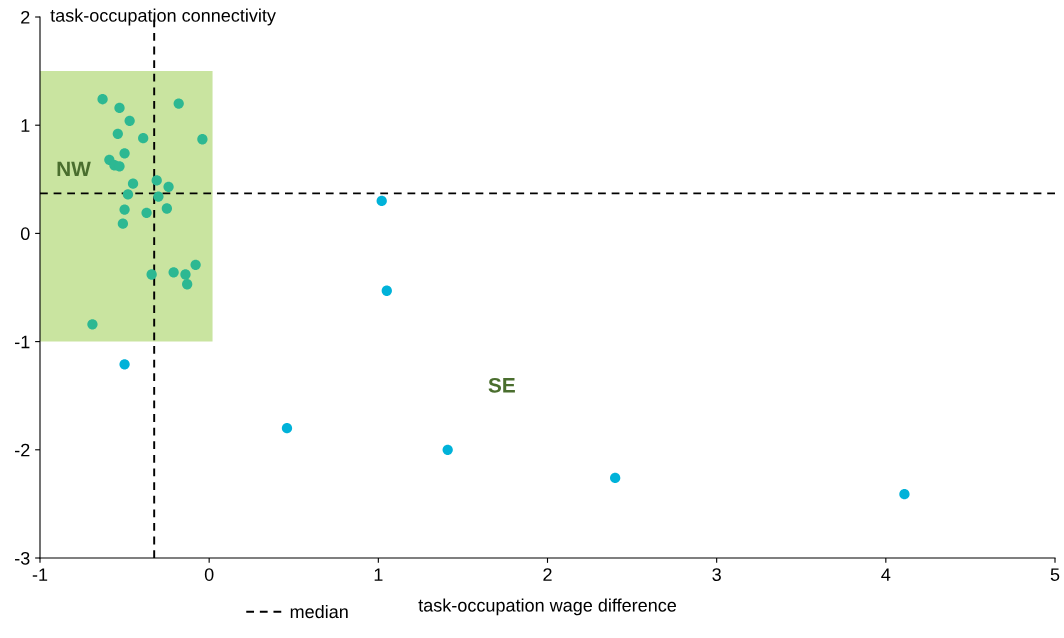 Image resolution: width=1064 pixels, height=638 pixels. Describe the element at coordinates (22, 342) in the screenshot. I see `y-tick-label: -1` at that location.